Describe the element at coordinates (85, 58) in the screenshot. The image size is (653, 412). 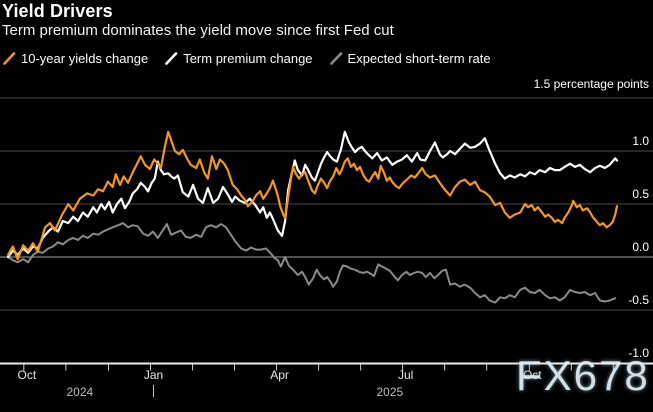
I see `legend-label: 10-year yields change` at that location.